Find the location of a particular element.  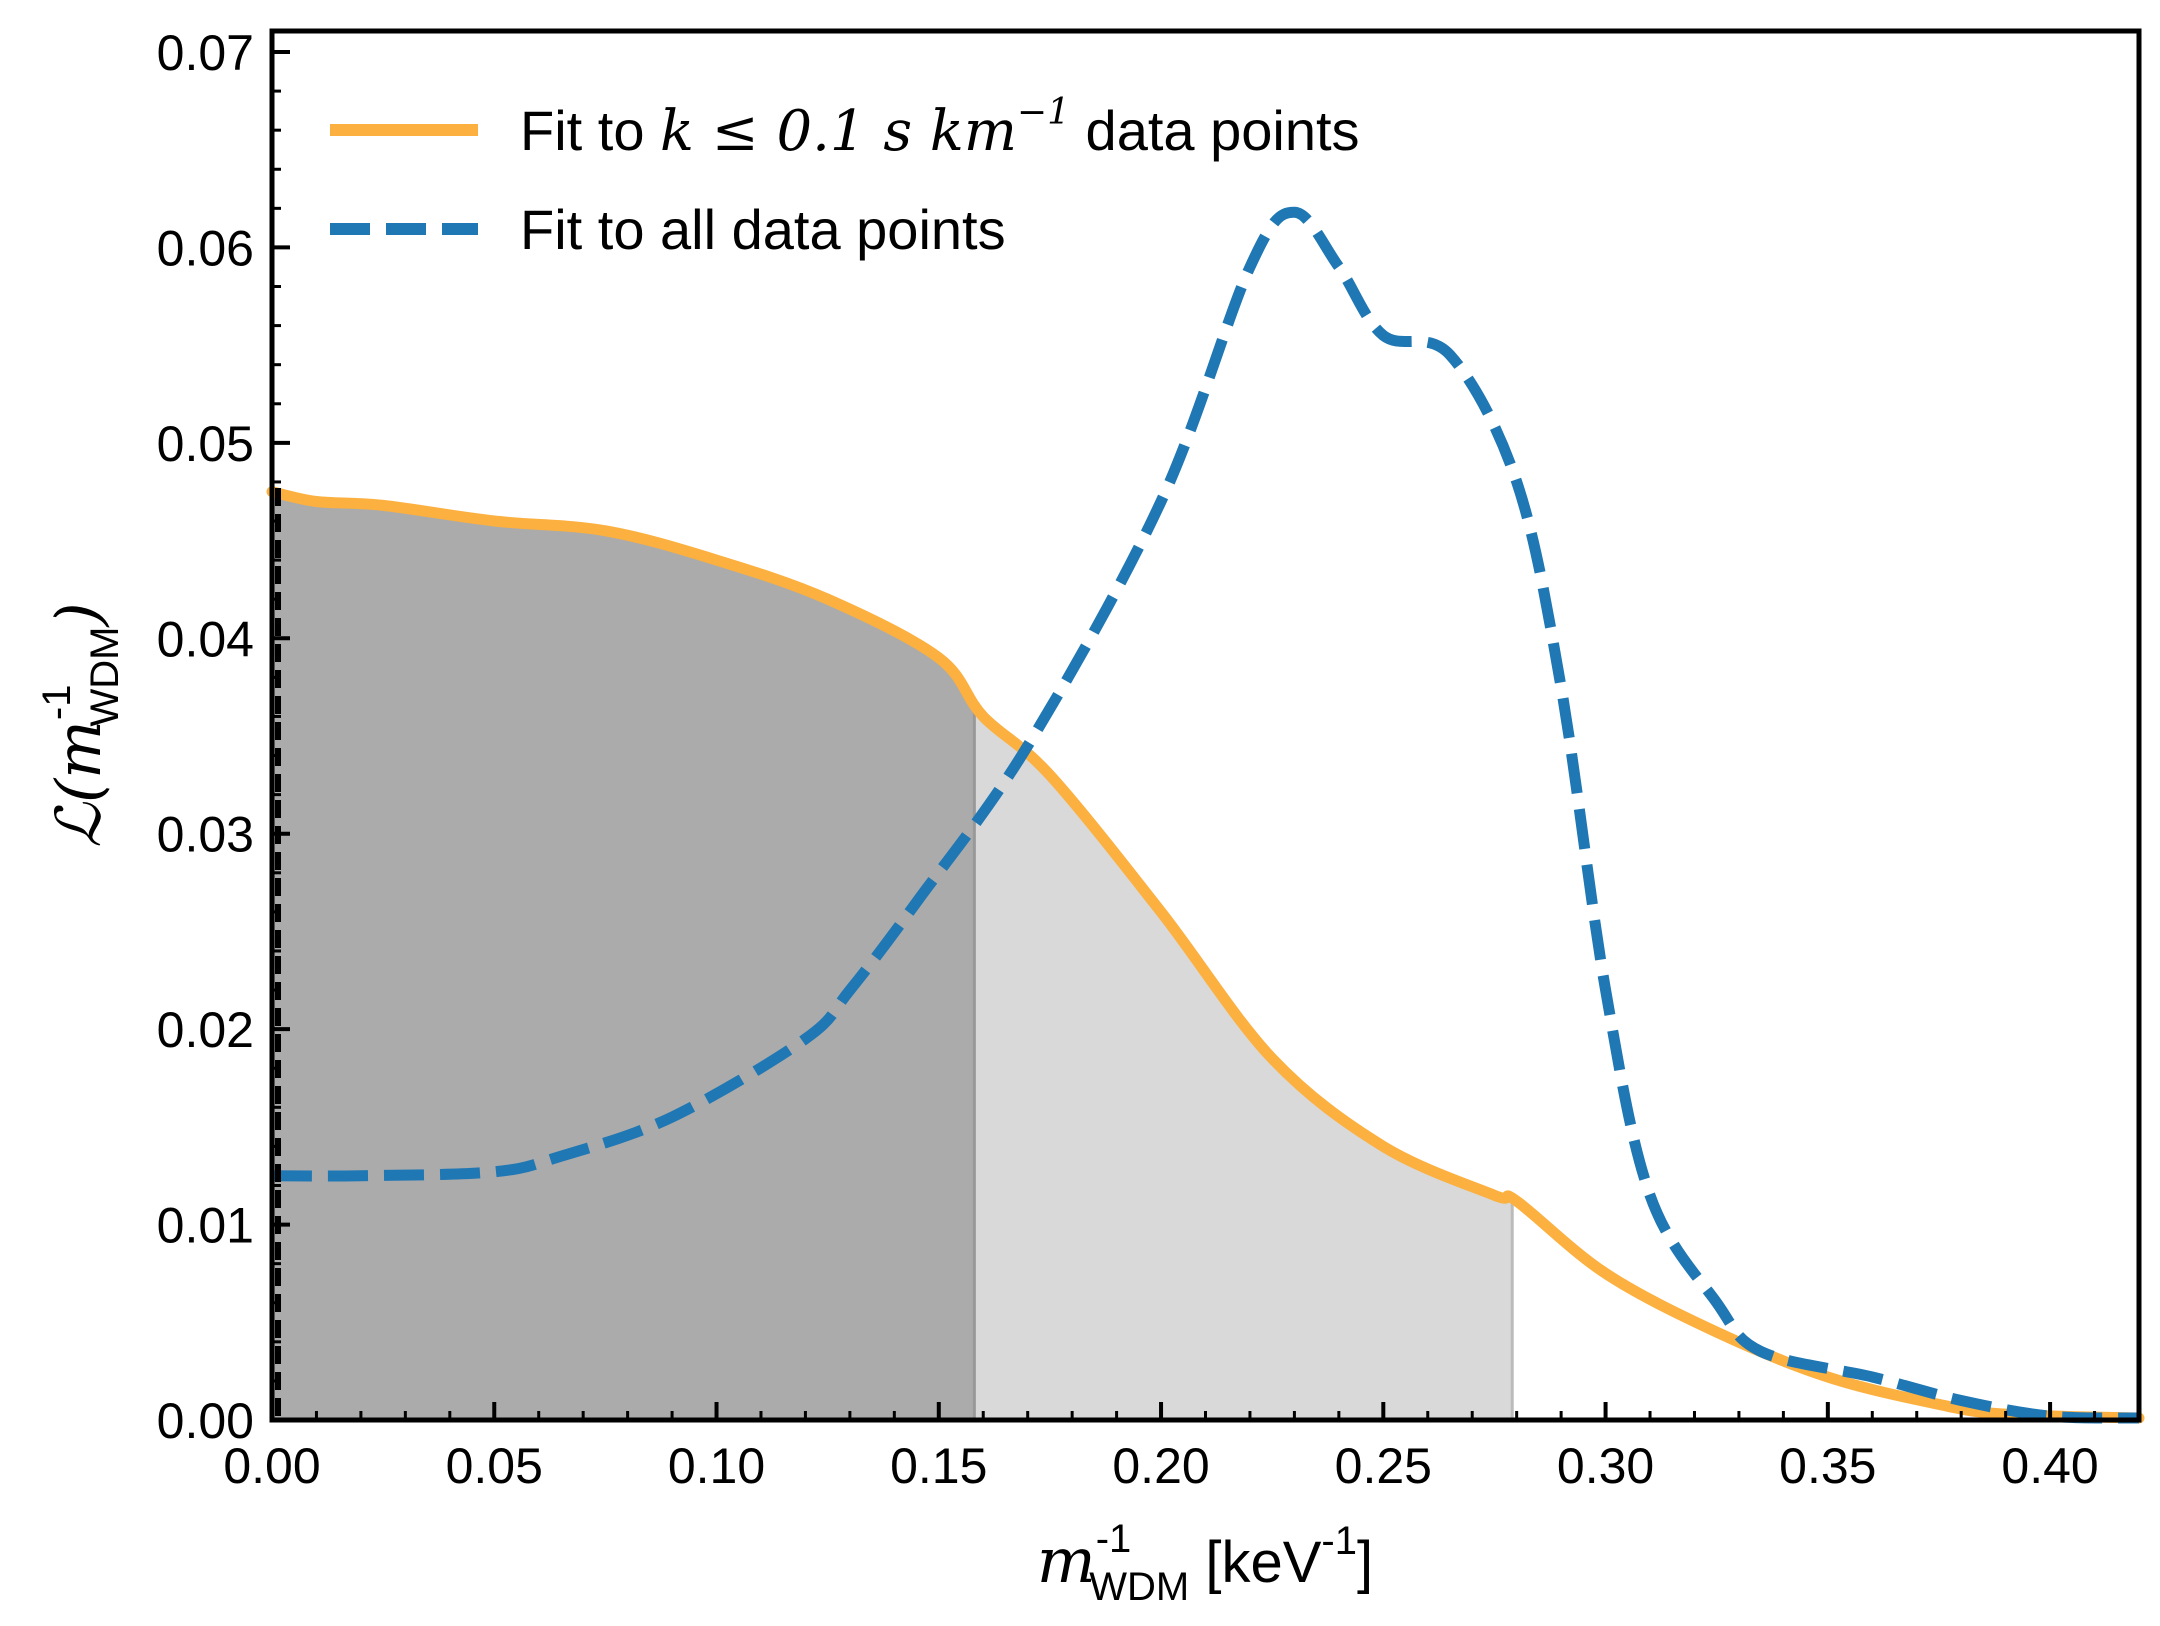

x-tick-labels: 0.00 0.05 0.10 0.15 0.20 0.25 0.30 0.35 0.40 is located at coordinates (1160, 1466).